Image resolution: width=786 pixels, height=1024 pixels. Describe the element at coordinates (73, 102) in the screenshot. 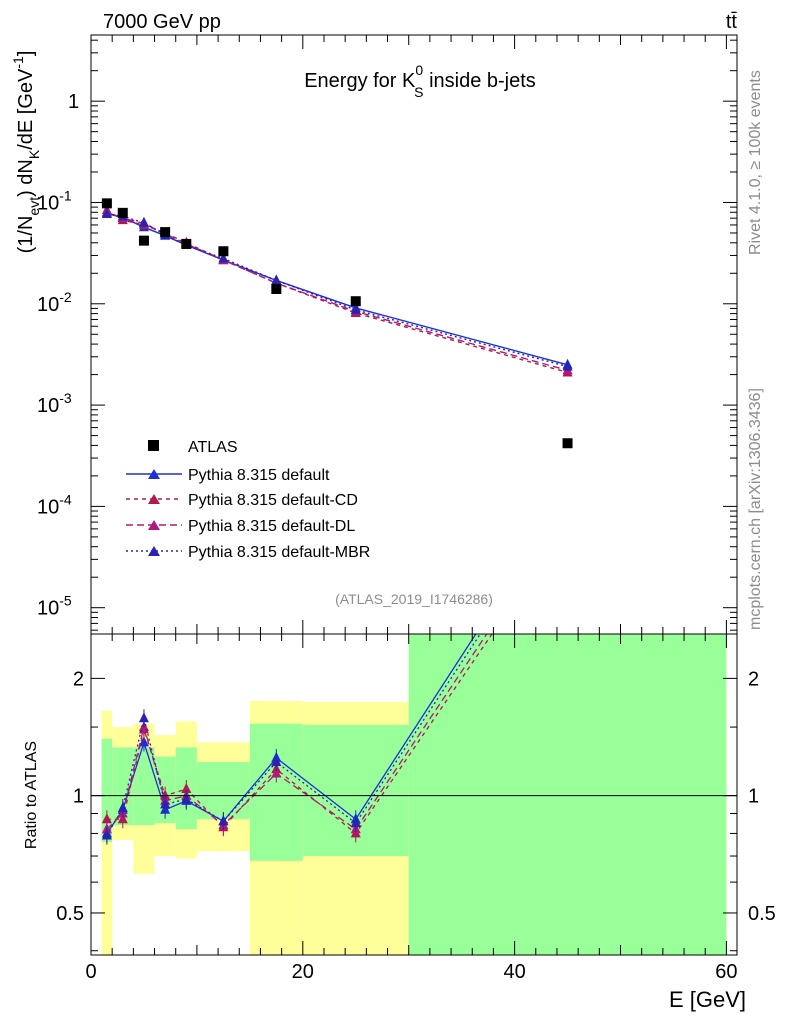

I see `main-y-tick-label-0: 1` at that location.